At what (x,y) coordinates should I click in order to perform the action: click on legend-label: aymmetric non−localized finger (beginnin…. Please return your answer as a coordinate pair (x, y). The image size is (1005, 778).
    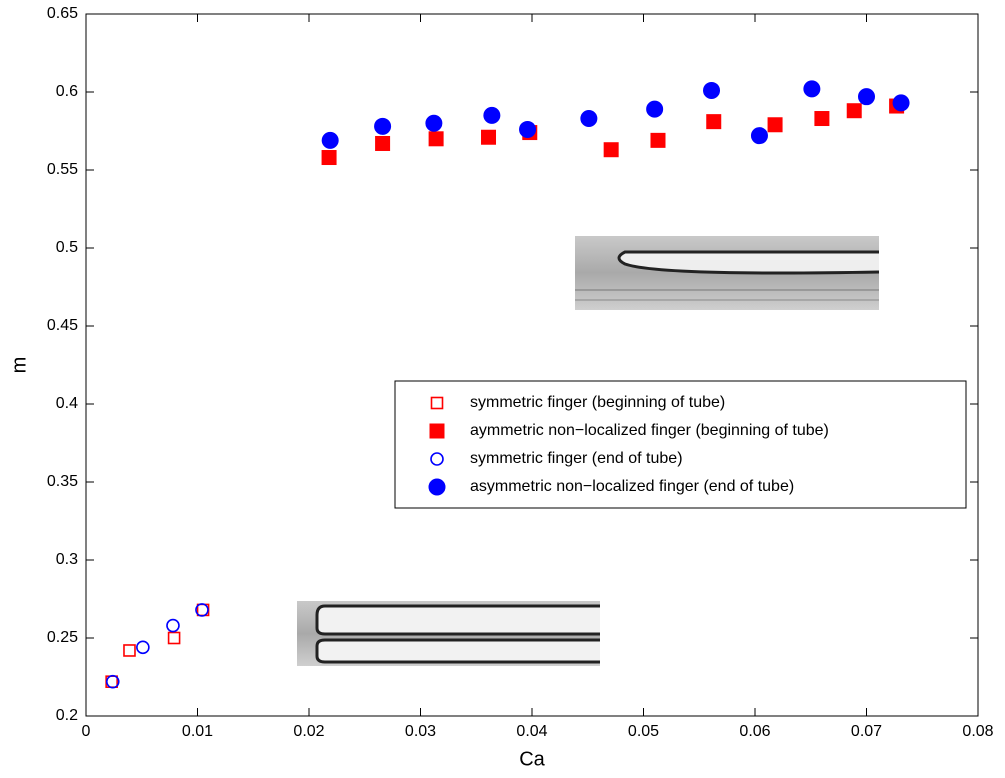
    Looking at the image, I should click on (649, 430).